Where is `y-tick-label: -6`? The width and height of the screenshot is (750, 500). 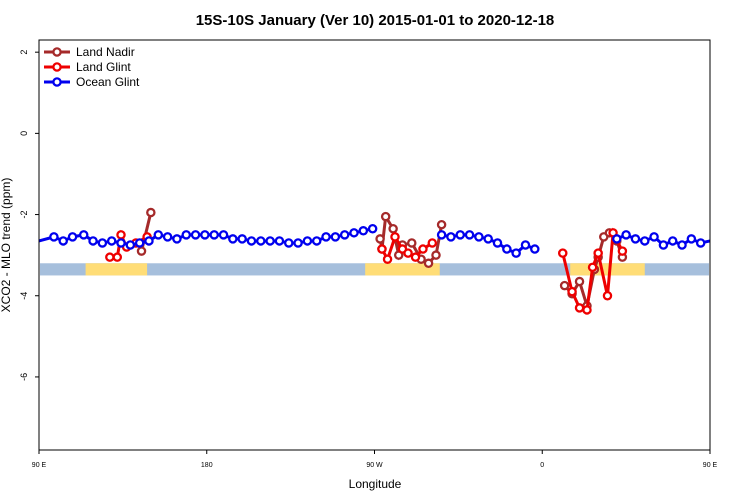 y-tick-label: -6 is located at coordinates (24, 377).